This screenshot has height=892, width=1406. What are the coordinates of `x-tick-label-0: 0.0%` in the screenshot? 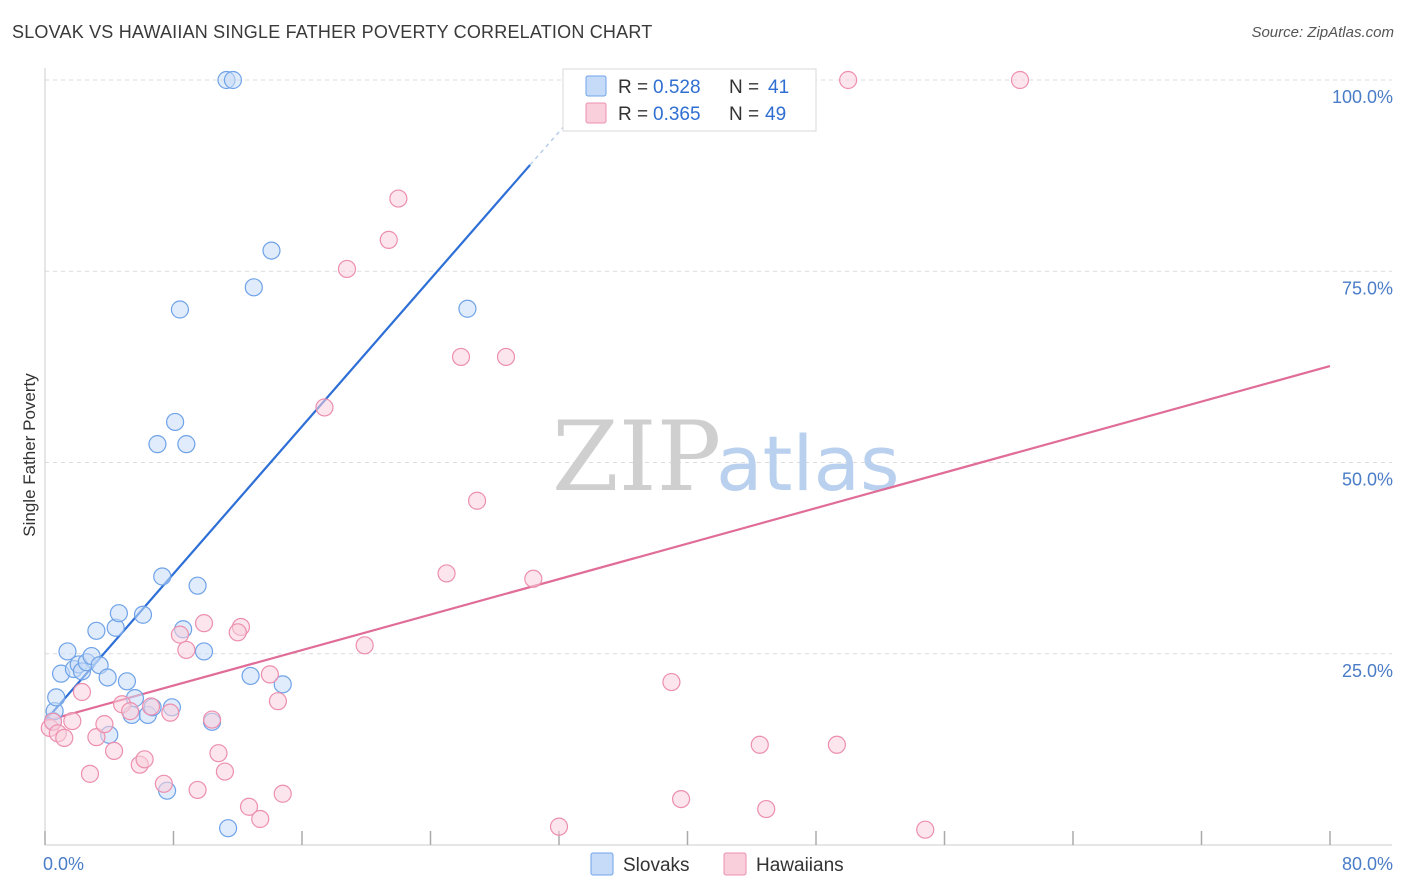 It's located at (63, 864).